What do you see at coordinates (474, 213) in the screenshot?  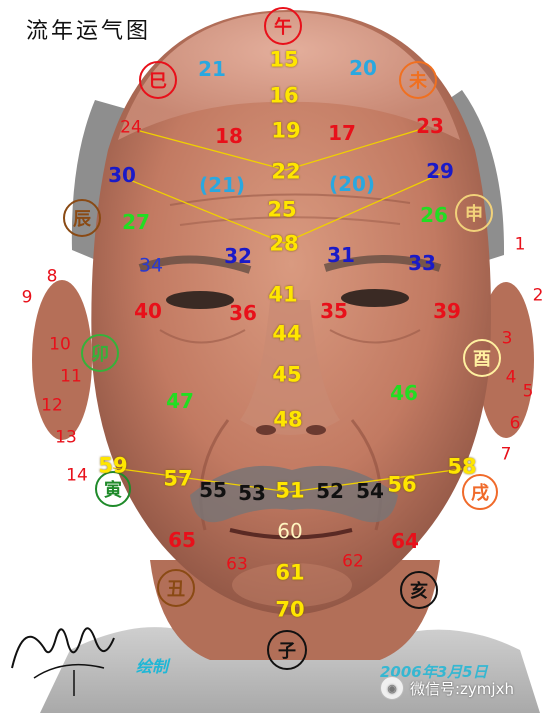 I see `branch-shen: 申` at bounding box center [474, 213].